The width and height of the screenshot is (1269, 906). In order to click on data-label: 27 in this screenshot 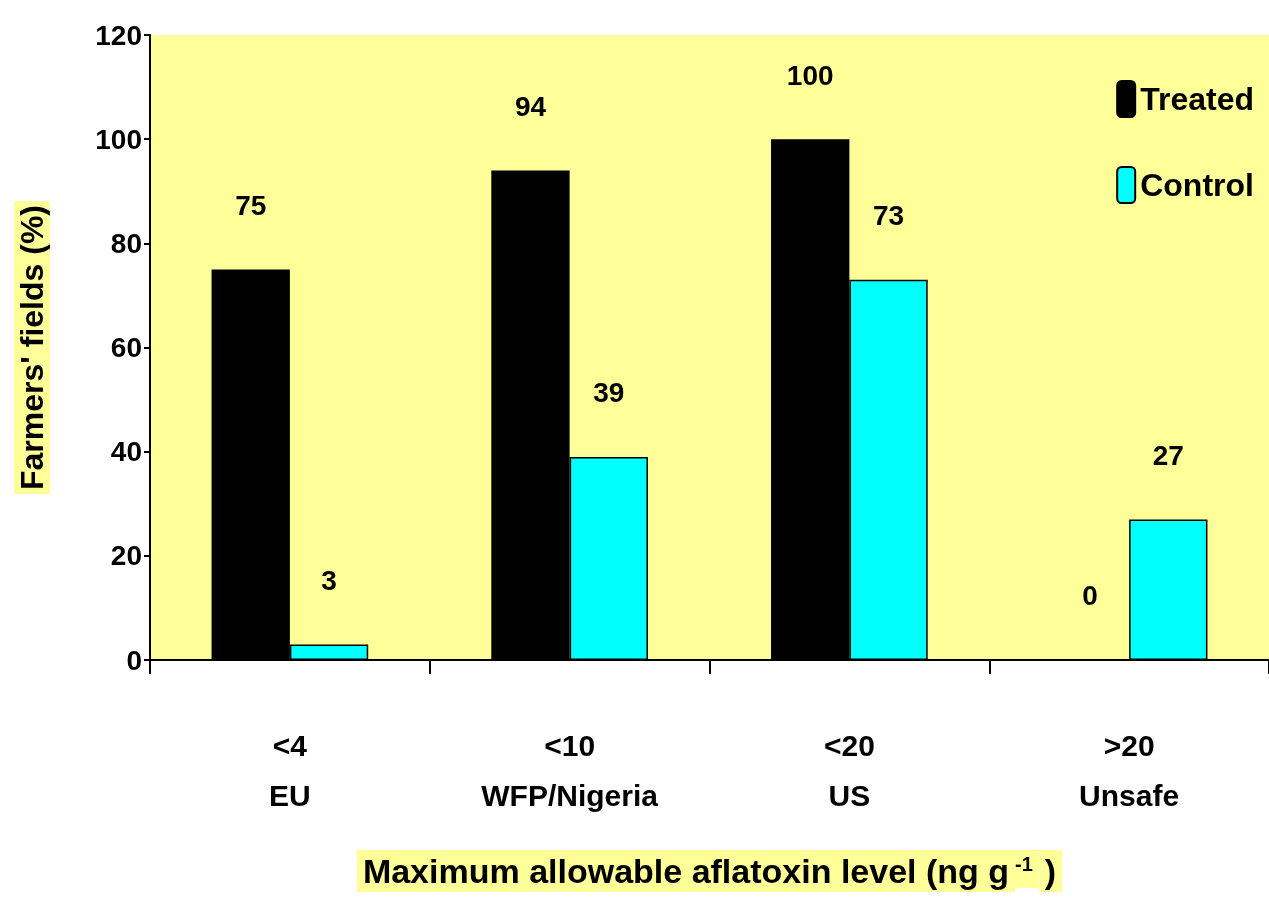, I will do `click(1168, 455)`.